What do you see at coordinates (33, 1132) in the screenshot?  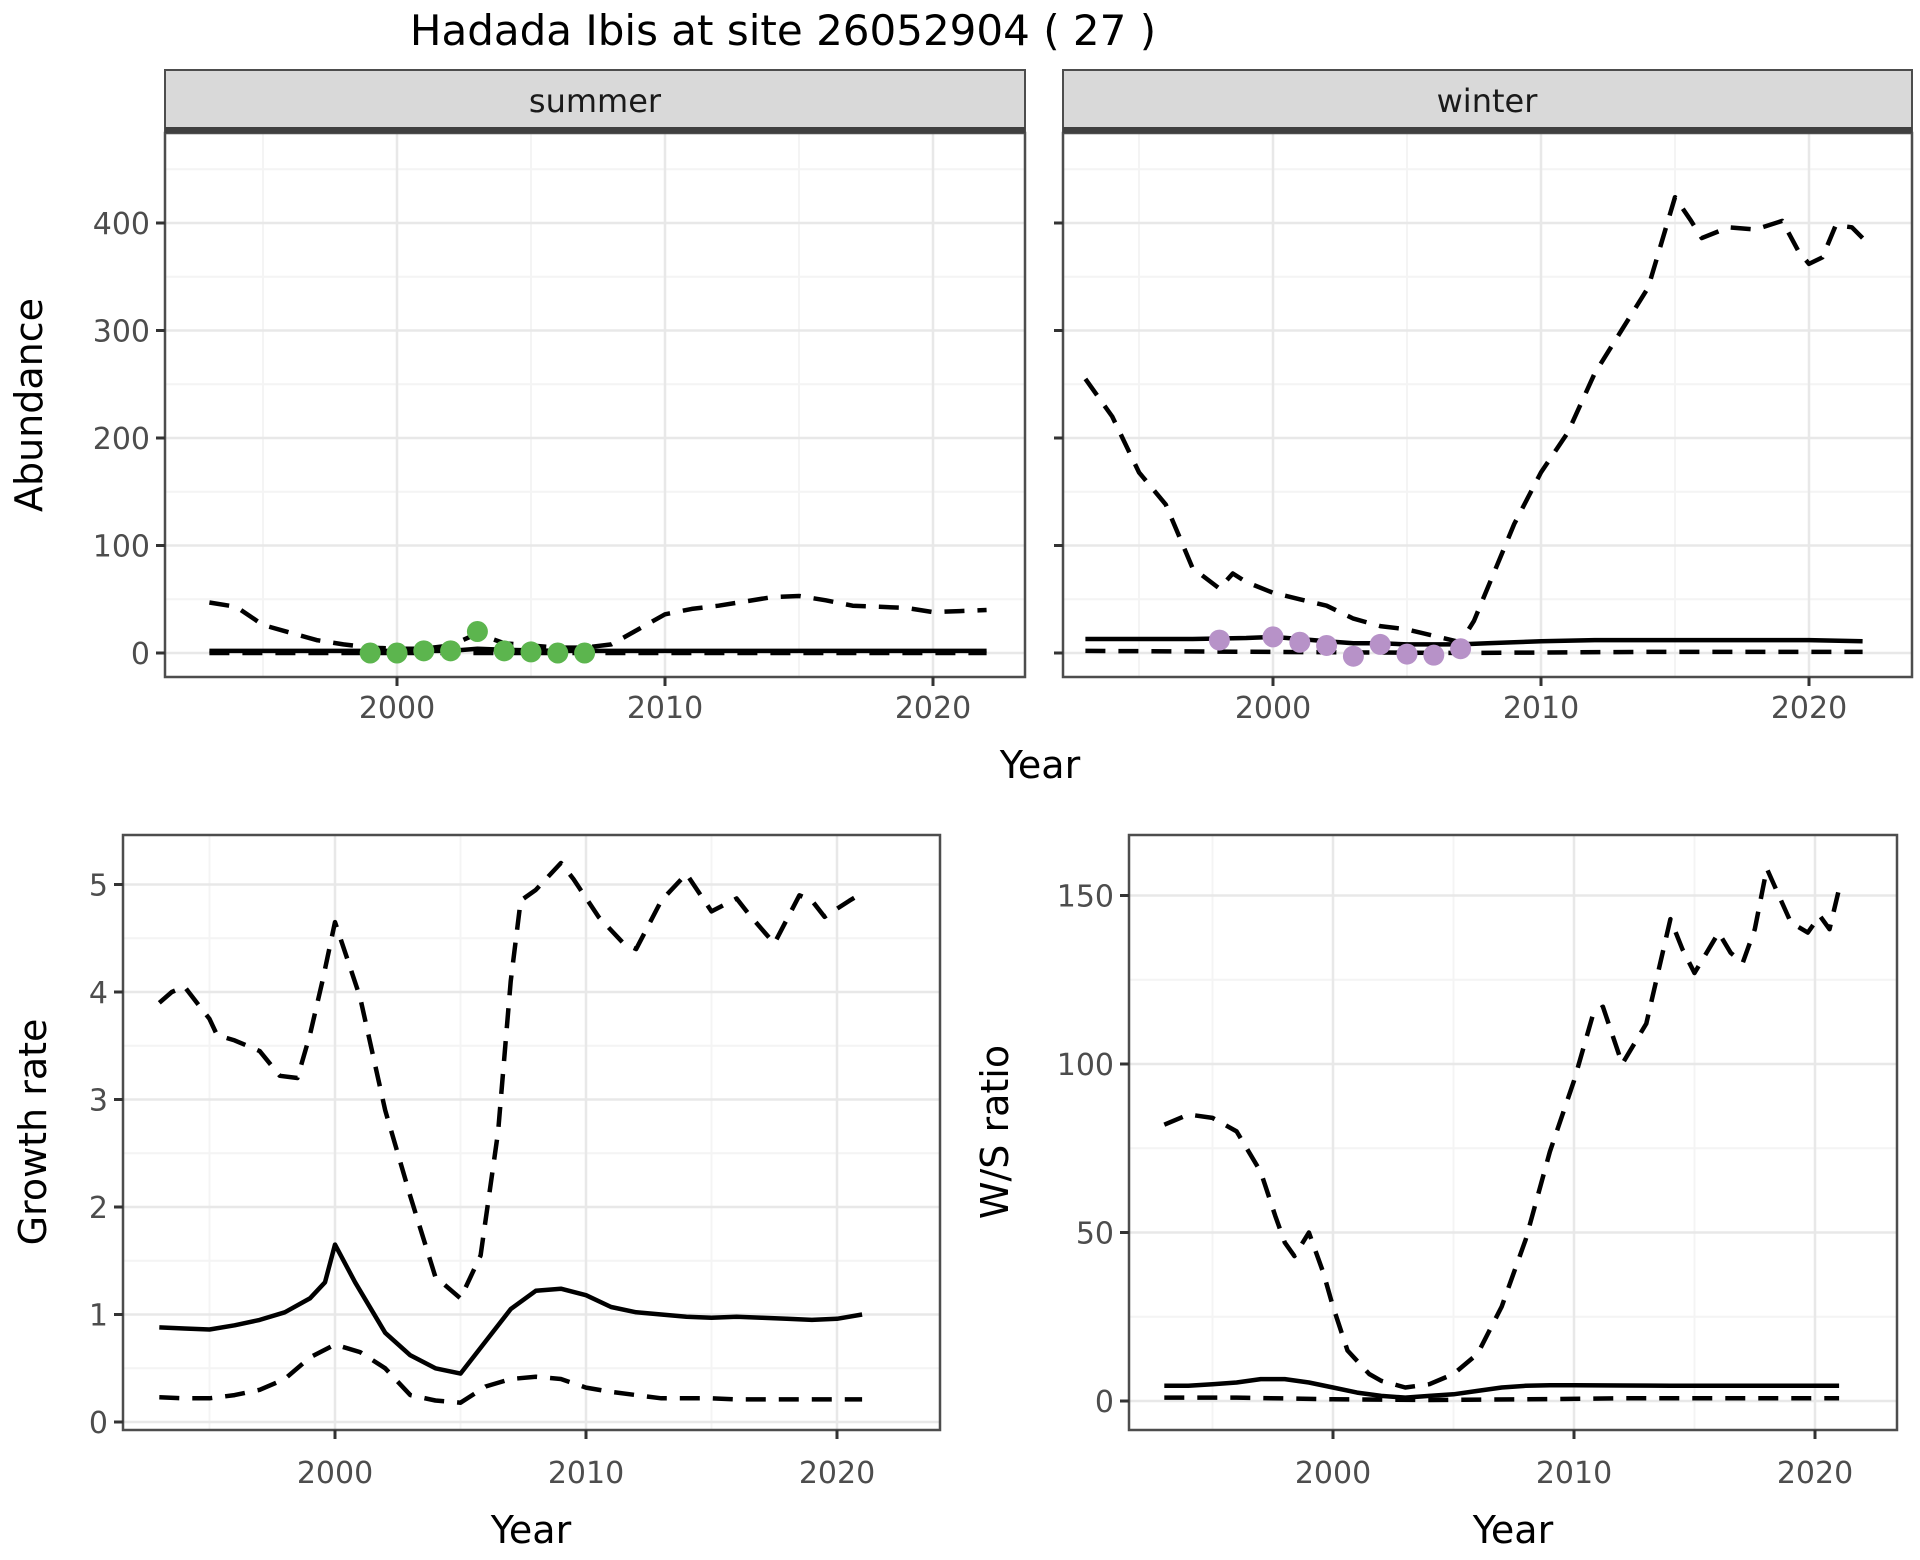 I see `y-axis-title-growth-rate: Growth rate` at bounding box center [33, 1132].